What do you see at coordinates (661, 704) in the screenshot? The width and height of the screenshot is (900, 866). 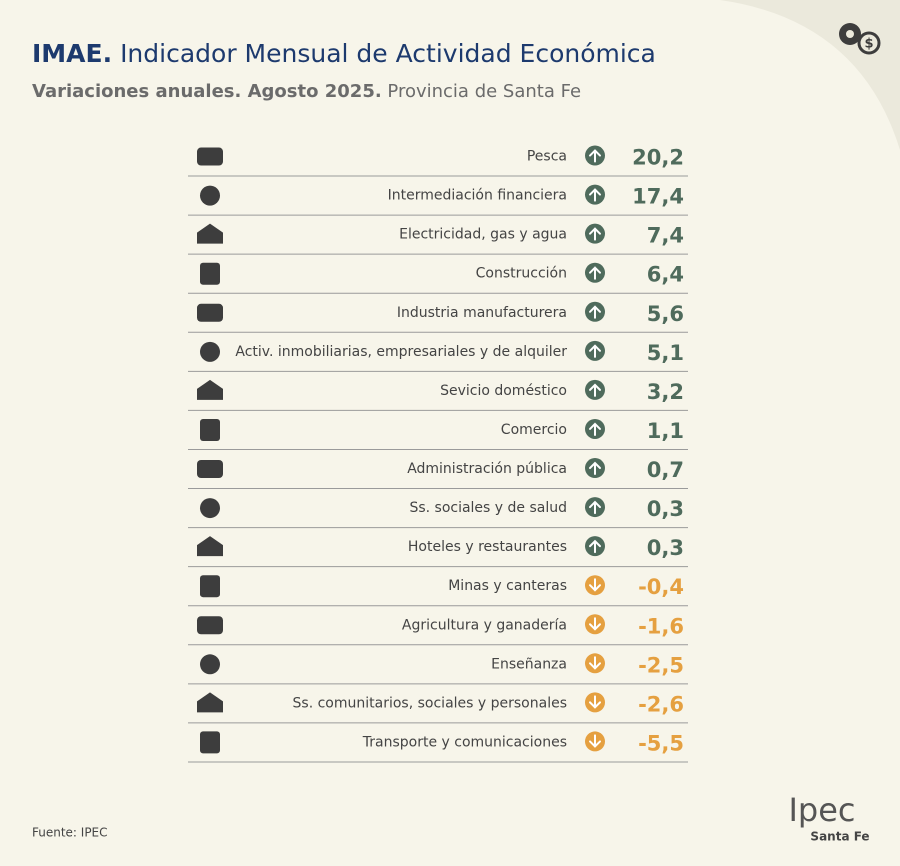 I see `row-value: -2,6` at bounding box center [661, 704].